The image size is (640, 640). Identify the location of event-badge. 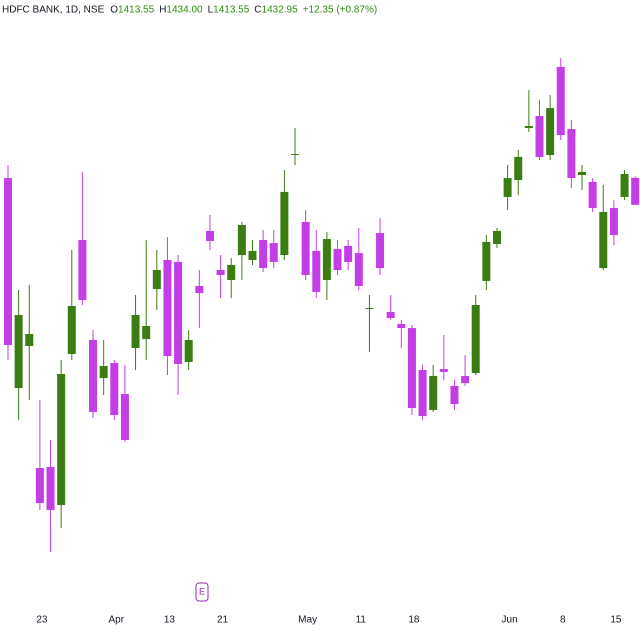
(202, 592).